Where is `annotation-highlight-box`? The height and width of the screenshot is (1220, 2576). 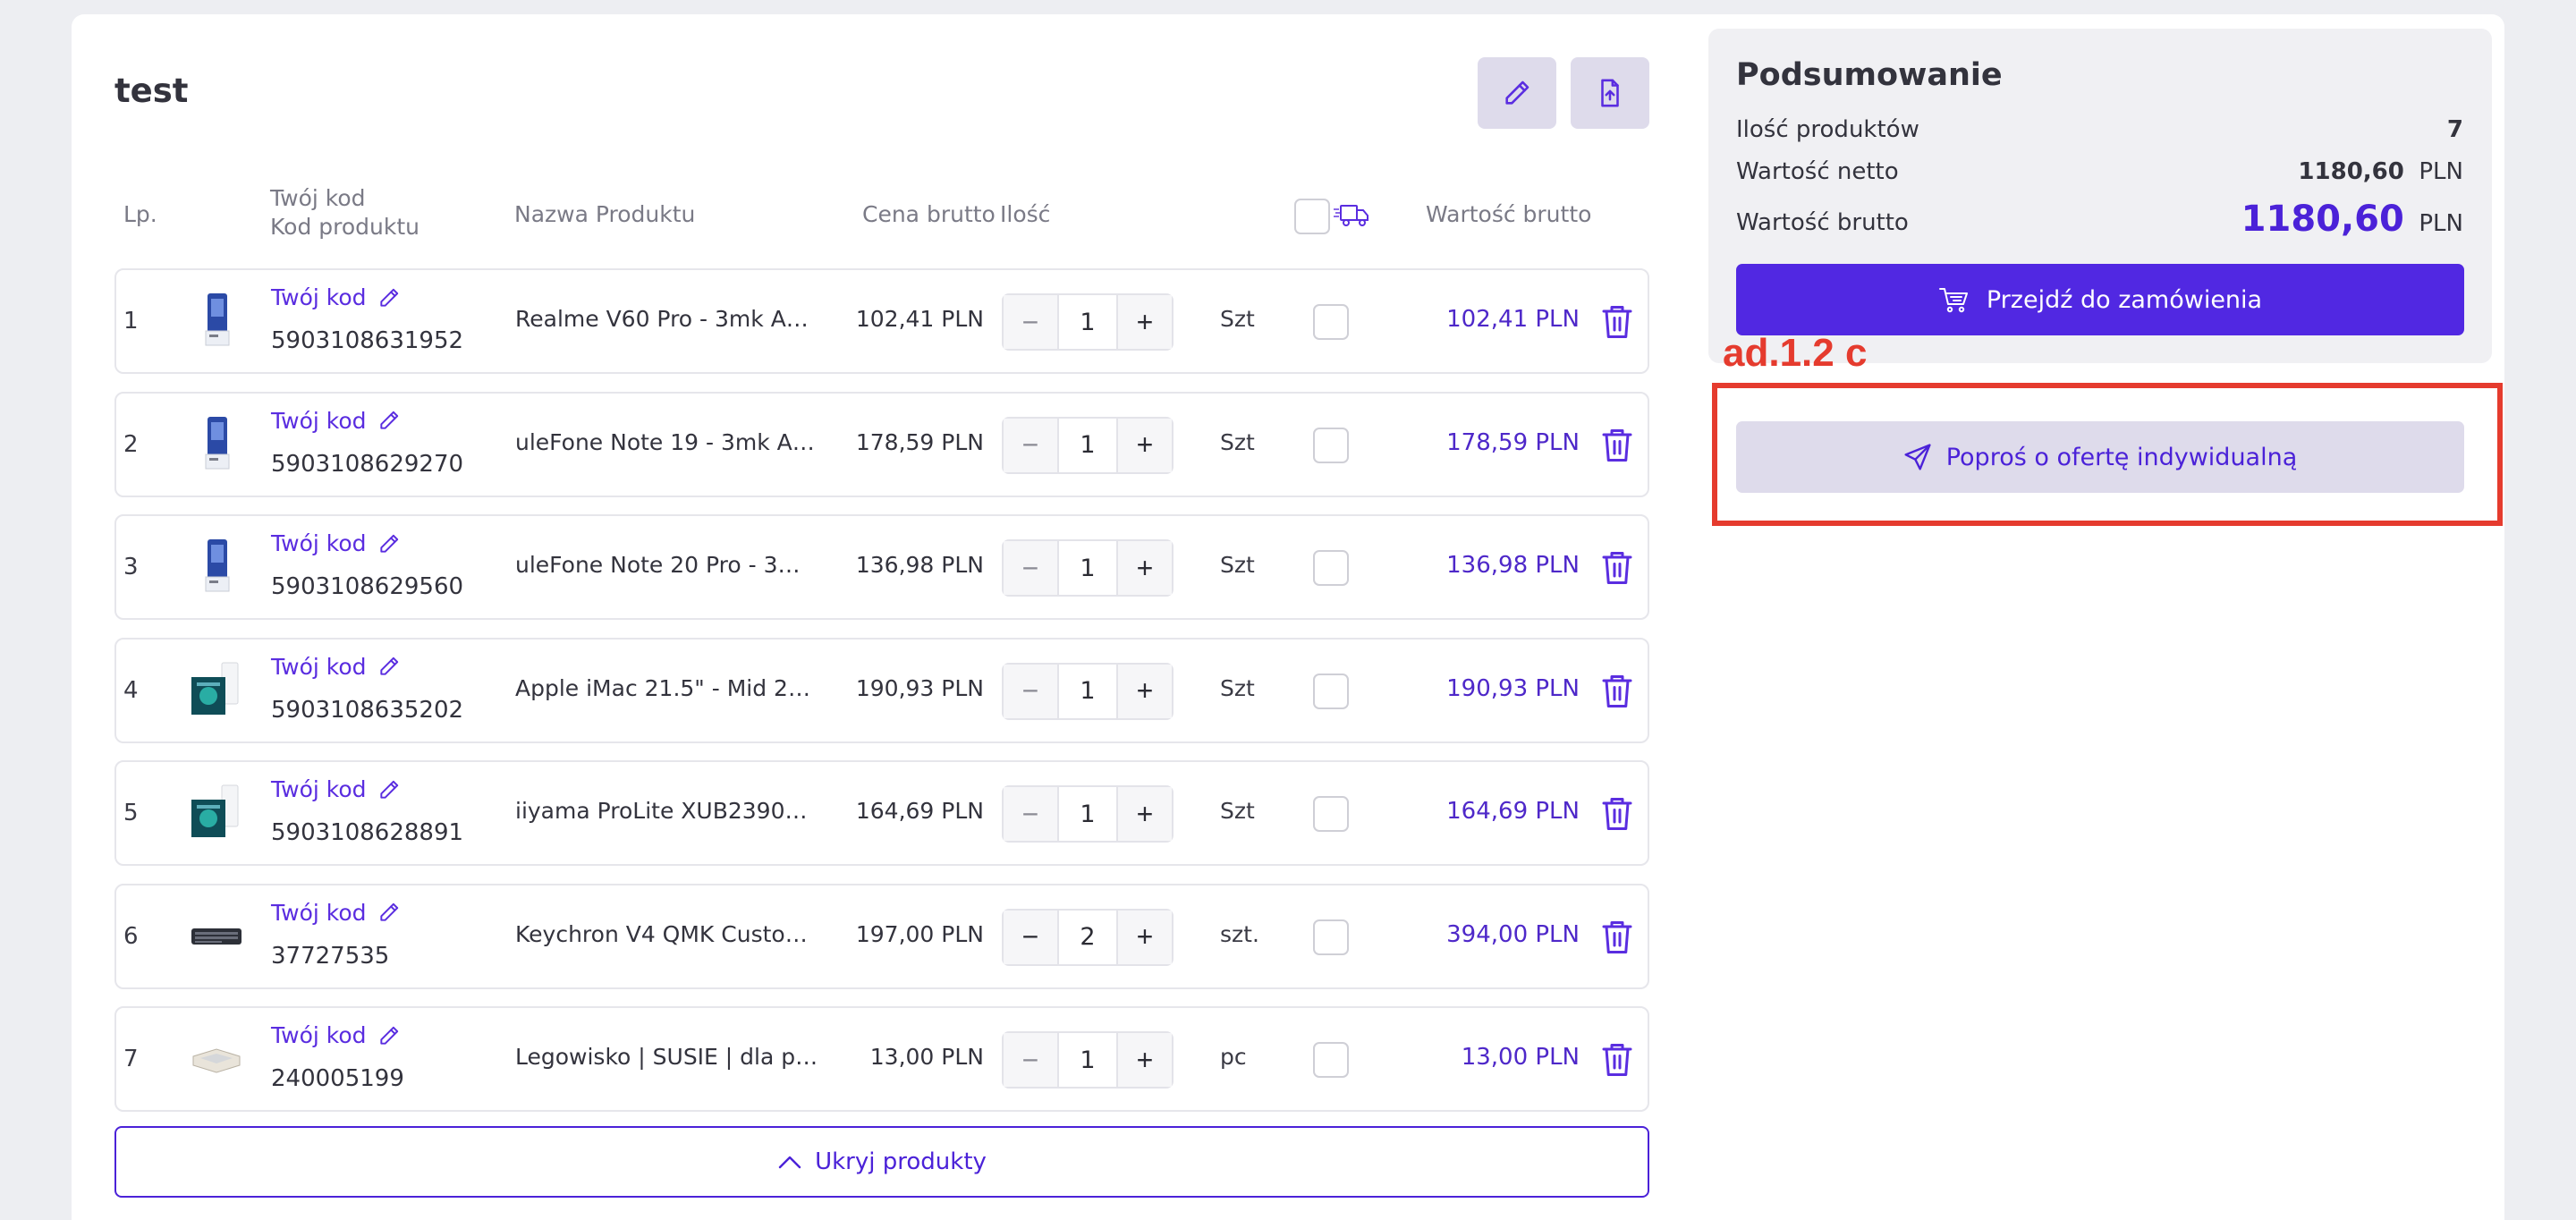 annotation-highlight-box is located at coordinates (2107, 454).